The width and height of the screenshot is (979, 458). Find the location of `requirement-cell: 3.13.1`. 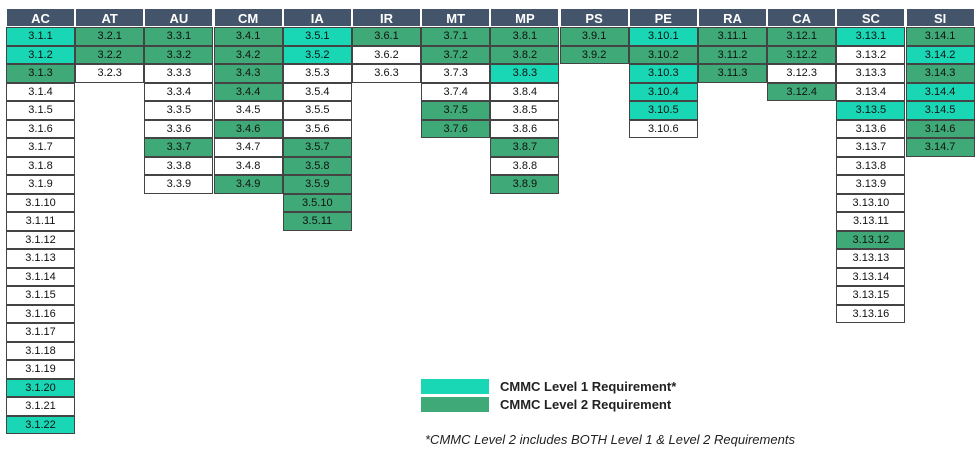

requirement-cell: 3.13.1 is located at coordinates (871, 36).